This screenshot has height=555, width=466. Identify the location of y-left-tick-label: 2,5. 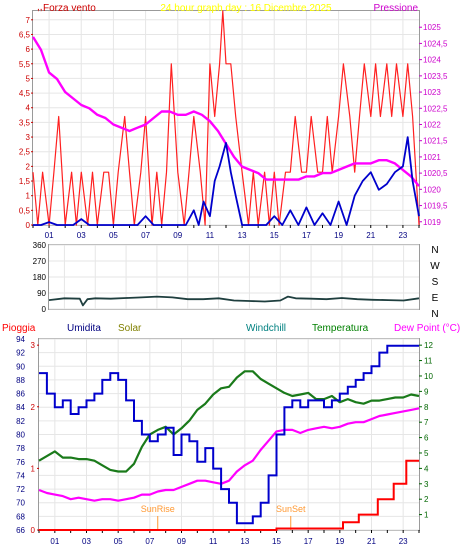
(25, 152).